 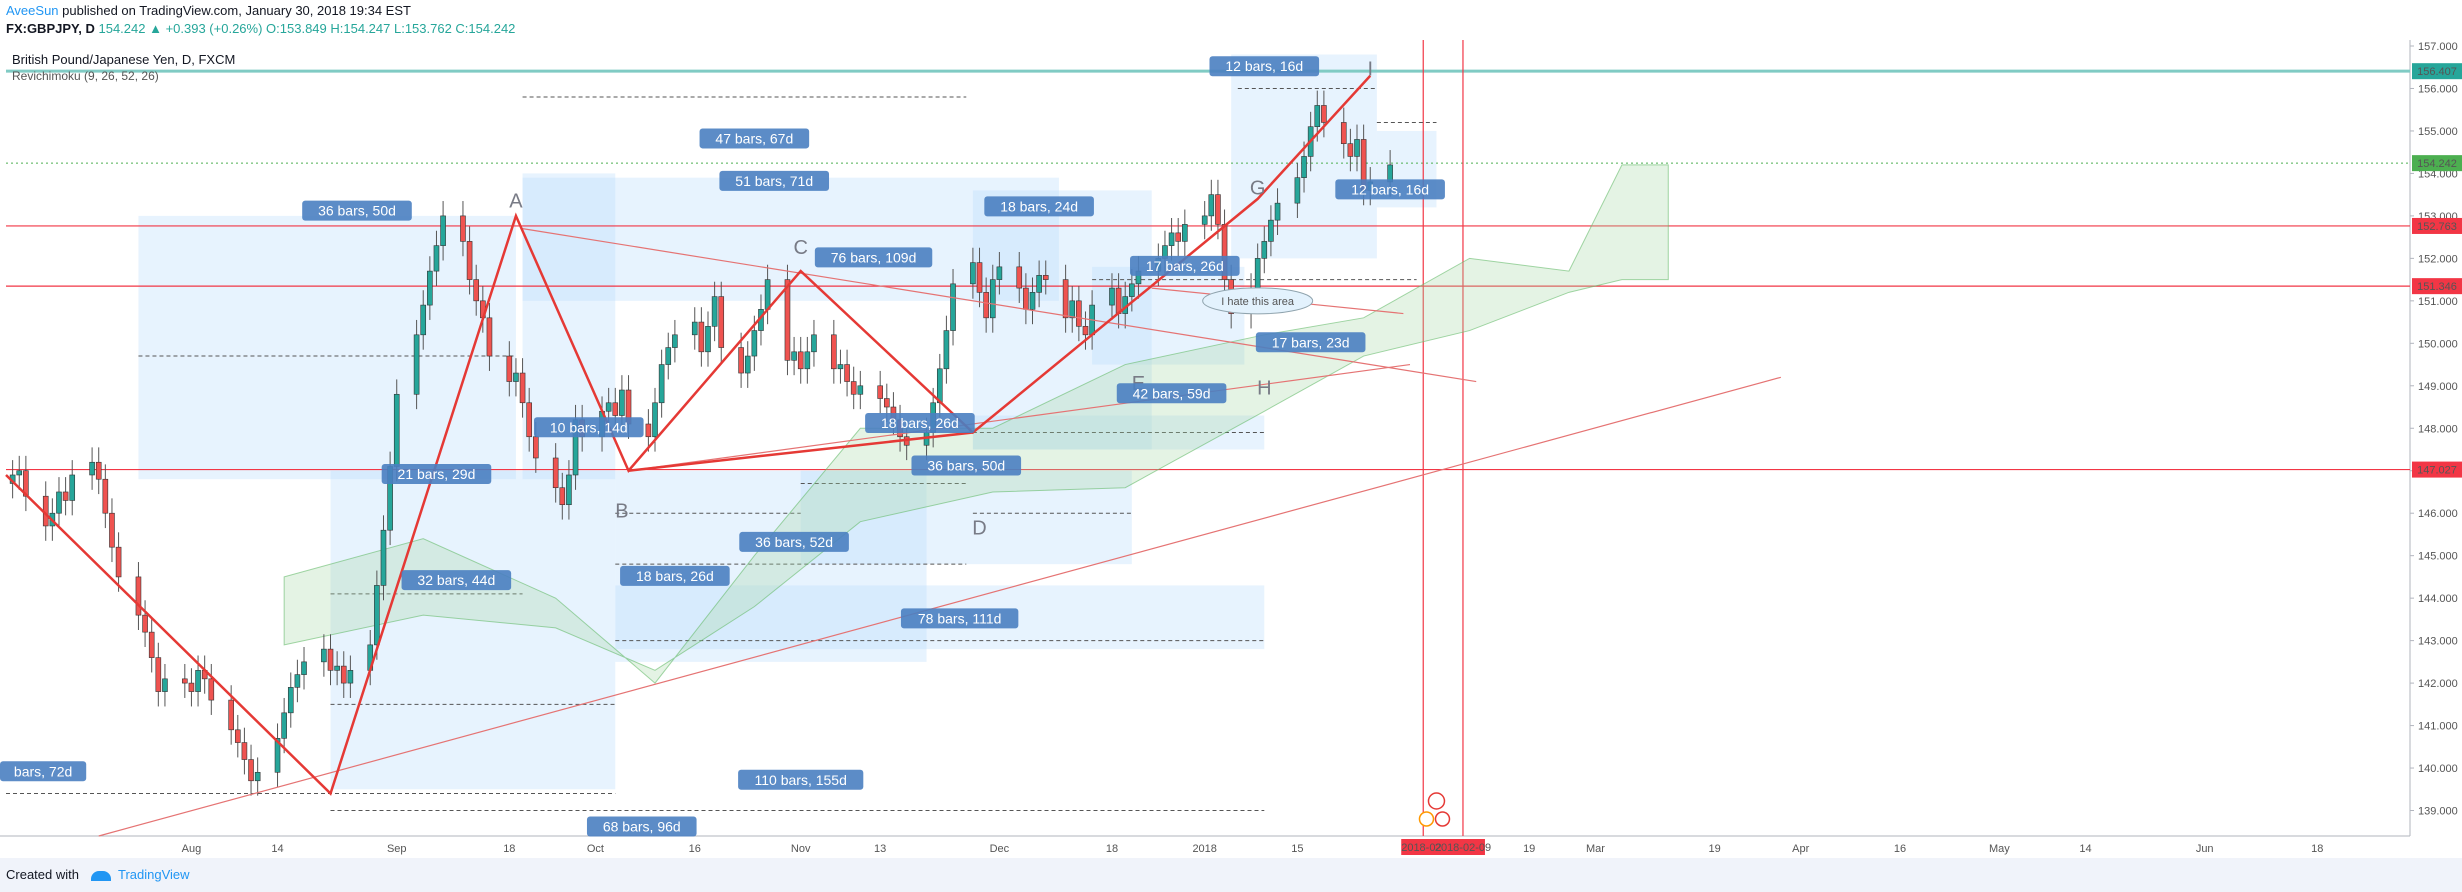 I want to click on x-tick-label: 13, so click(x=880, y=849).